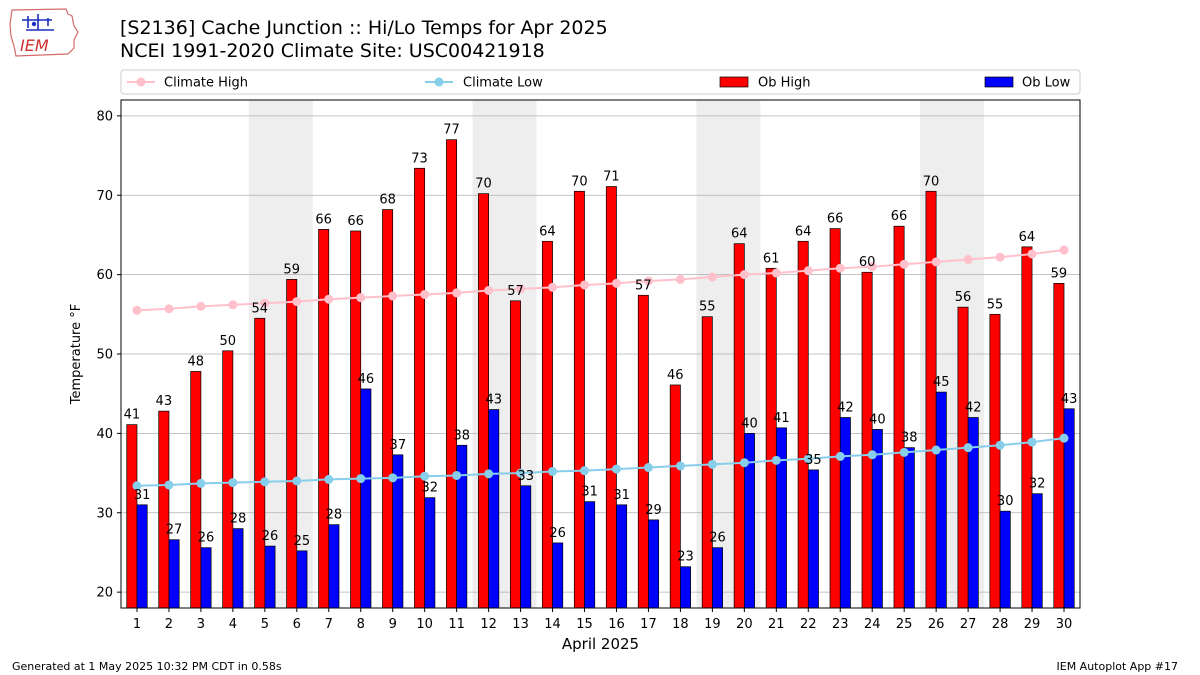  I want to click on ob-high-label-5: 54, so click(259, 308).